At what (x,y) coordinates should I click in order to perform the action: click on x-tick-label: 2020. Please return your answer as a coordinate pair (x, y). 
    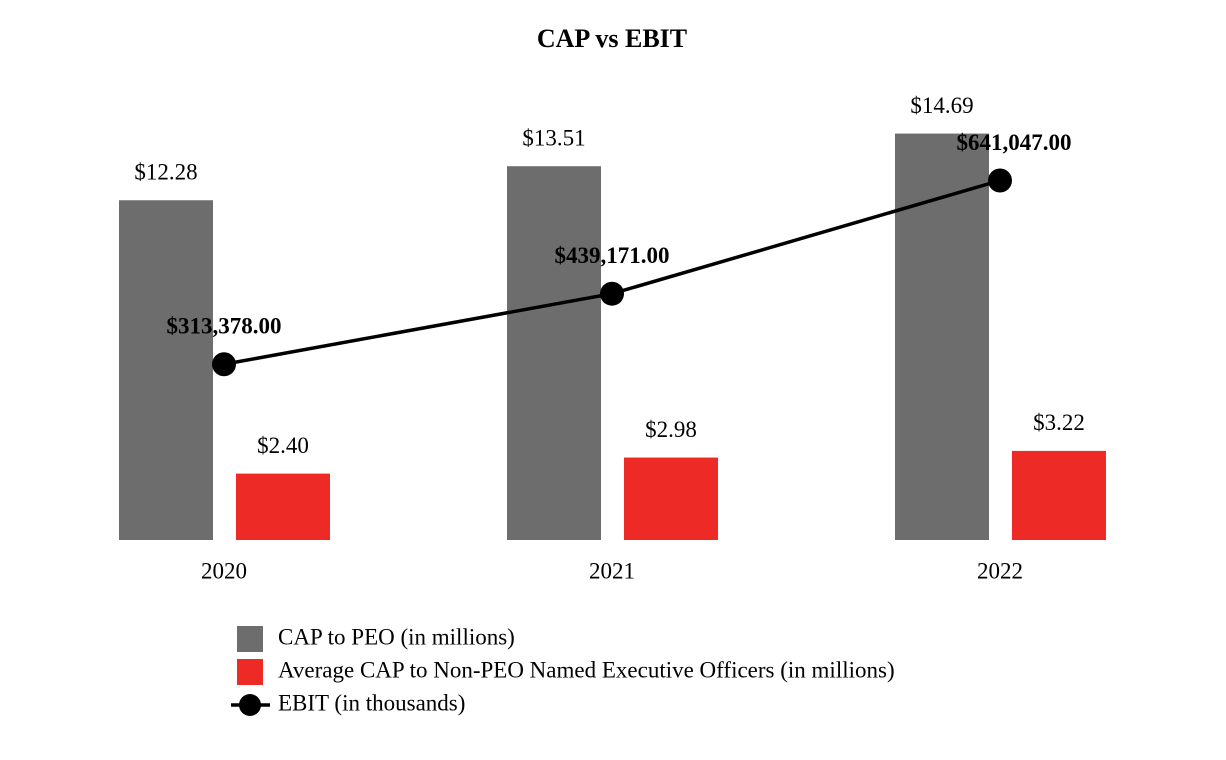
    Looking at the image, I should click on (224, 570).